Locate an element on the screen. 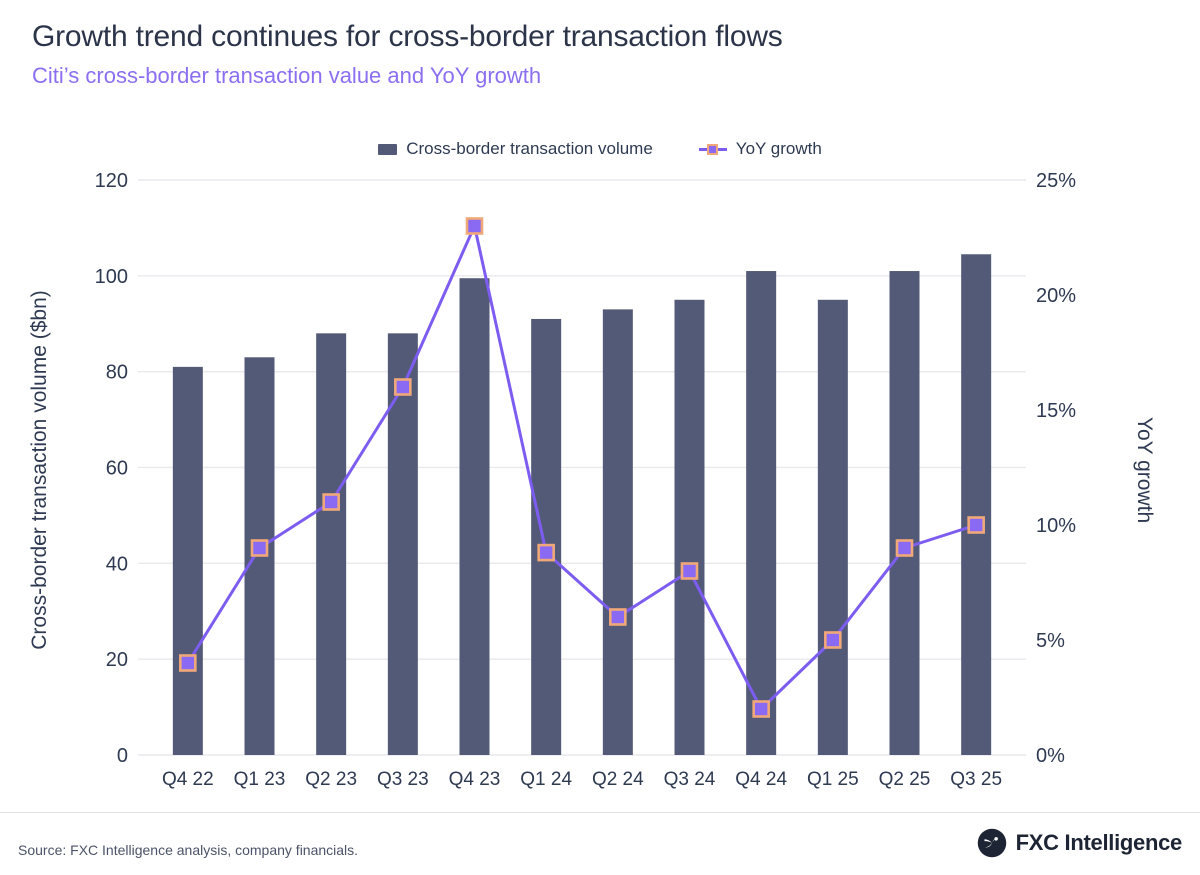  x-axis-tick-label: Q1 23 is located at coordinates (260, 779).